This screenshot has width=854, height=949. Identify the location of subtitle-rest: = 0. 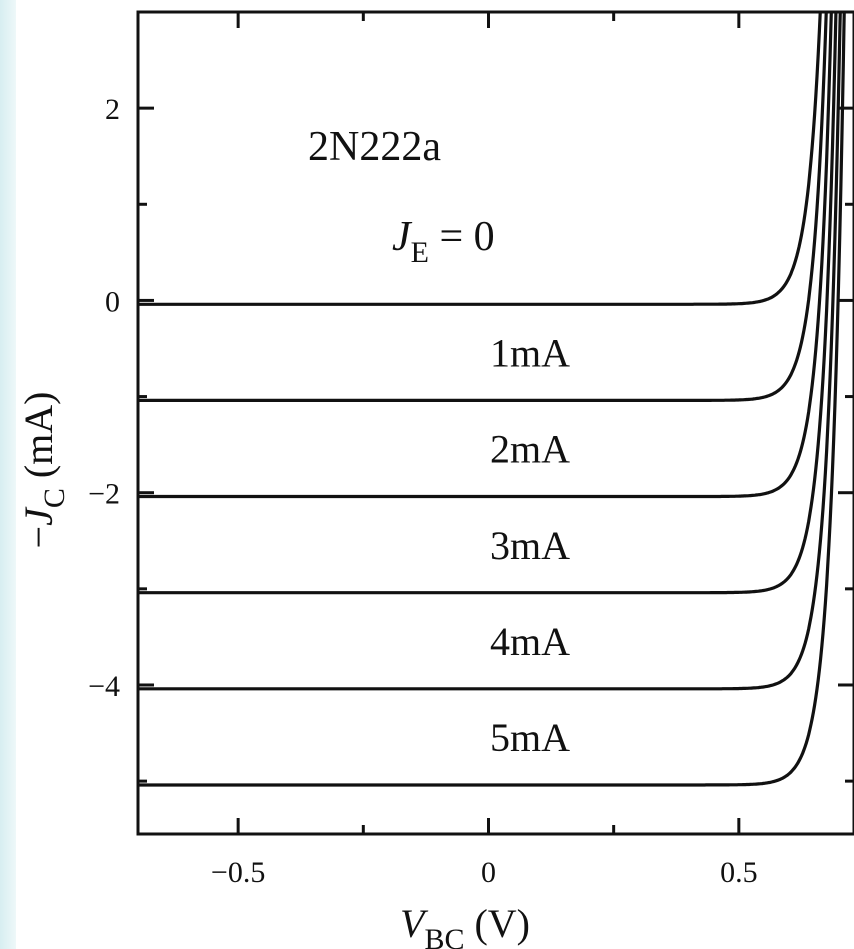
(462, 237).